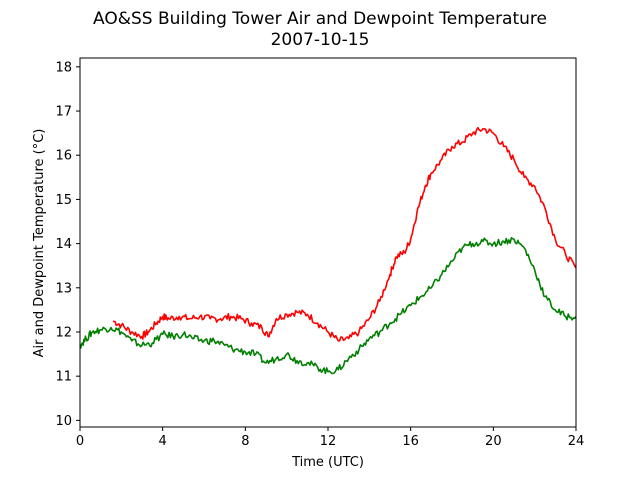  Describe the element at coordinates (410, 441) in the screenshot. I see `x-tick-label: 16` at that location.